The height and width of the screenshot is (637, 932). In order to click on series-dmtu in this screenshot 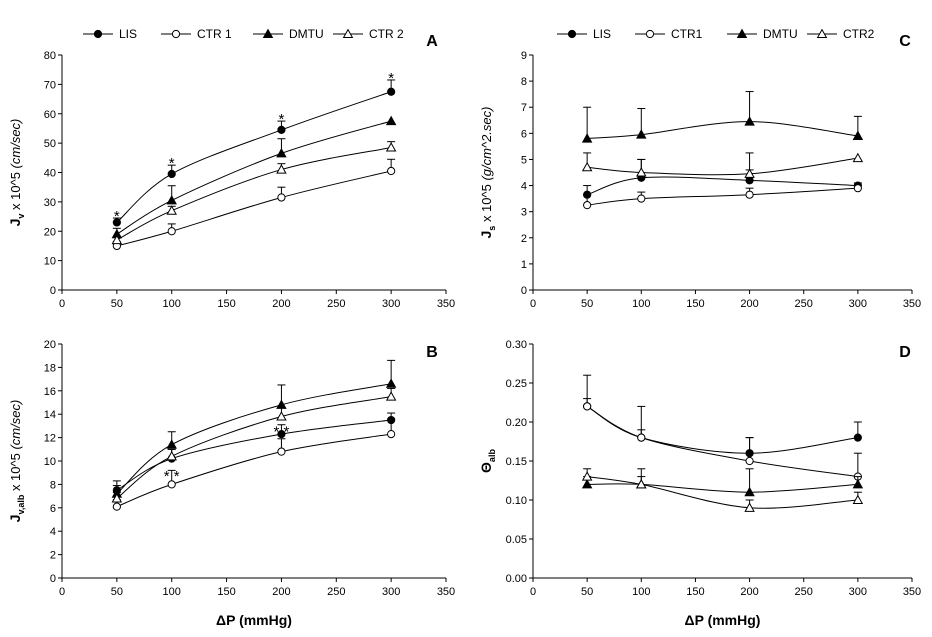, I will do `click(254, 428)`.